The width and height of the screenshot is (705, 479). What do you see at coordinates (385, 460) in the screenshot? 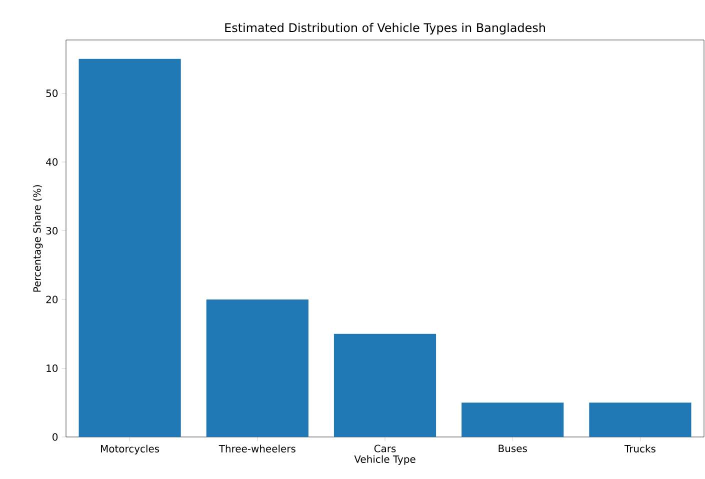
I see `x-axis-title: Vehicle Type` at bounding box center [385, 460].